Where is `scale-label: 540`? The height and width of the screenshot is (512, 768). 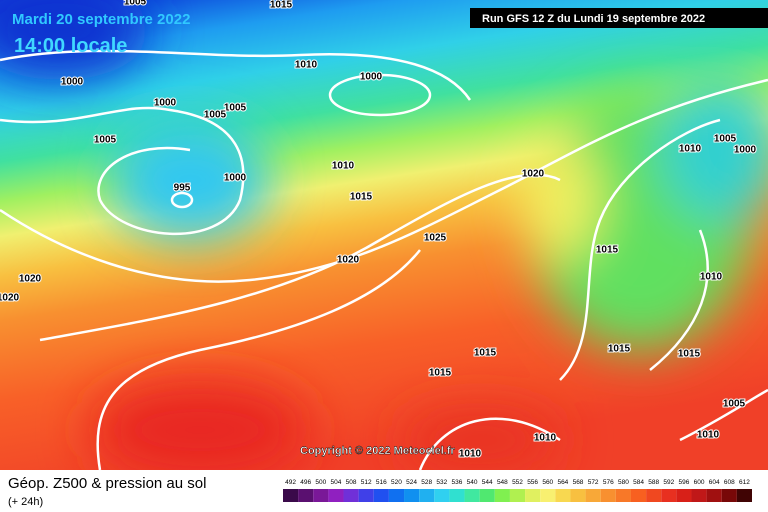
scale-label: 540 is located at coordinates (472, 482).